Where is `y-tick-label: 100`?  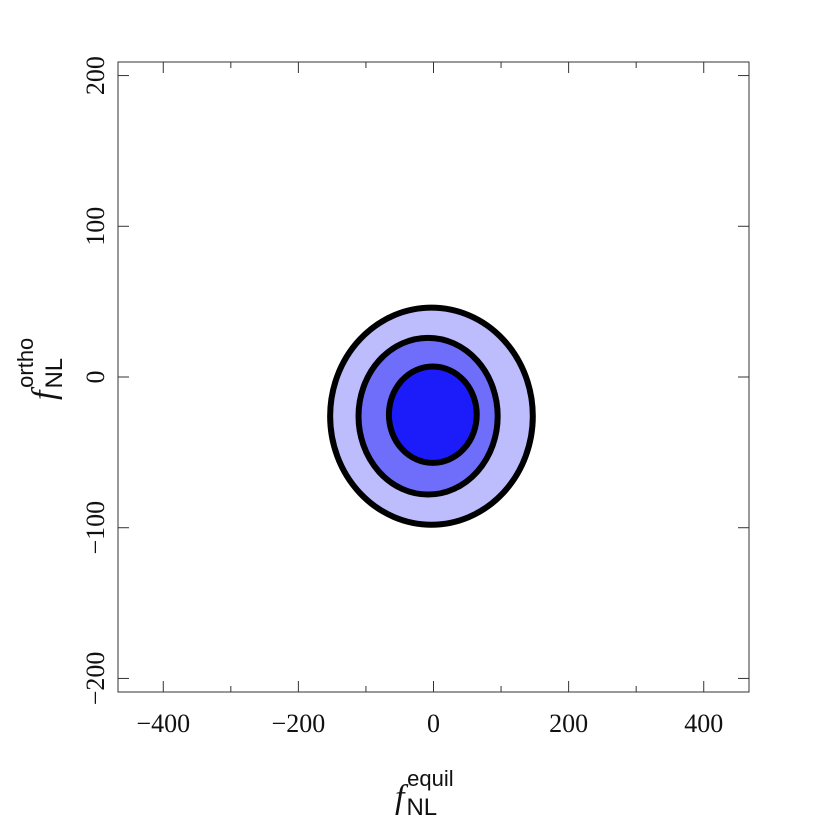 y-tick-label: 100 is located at coordinates (95, 226).